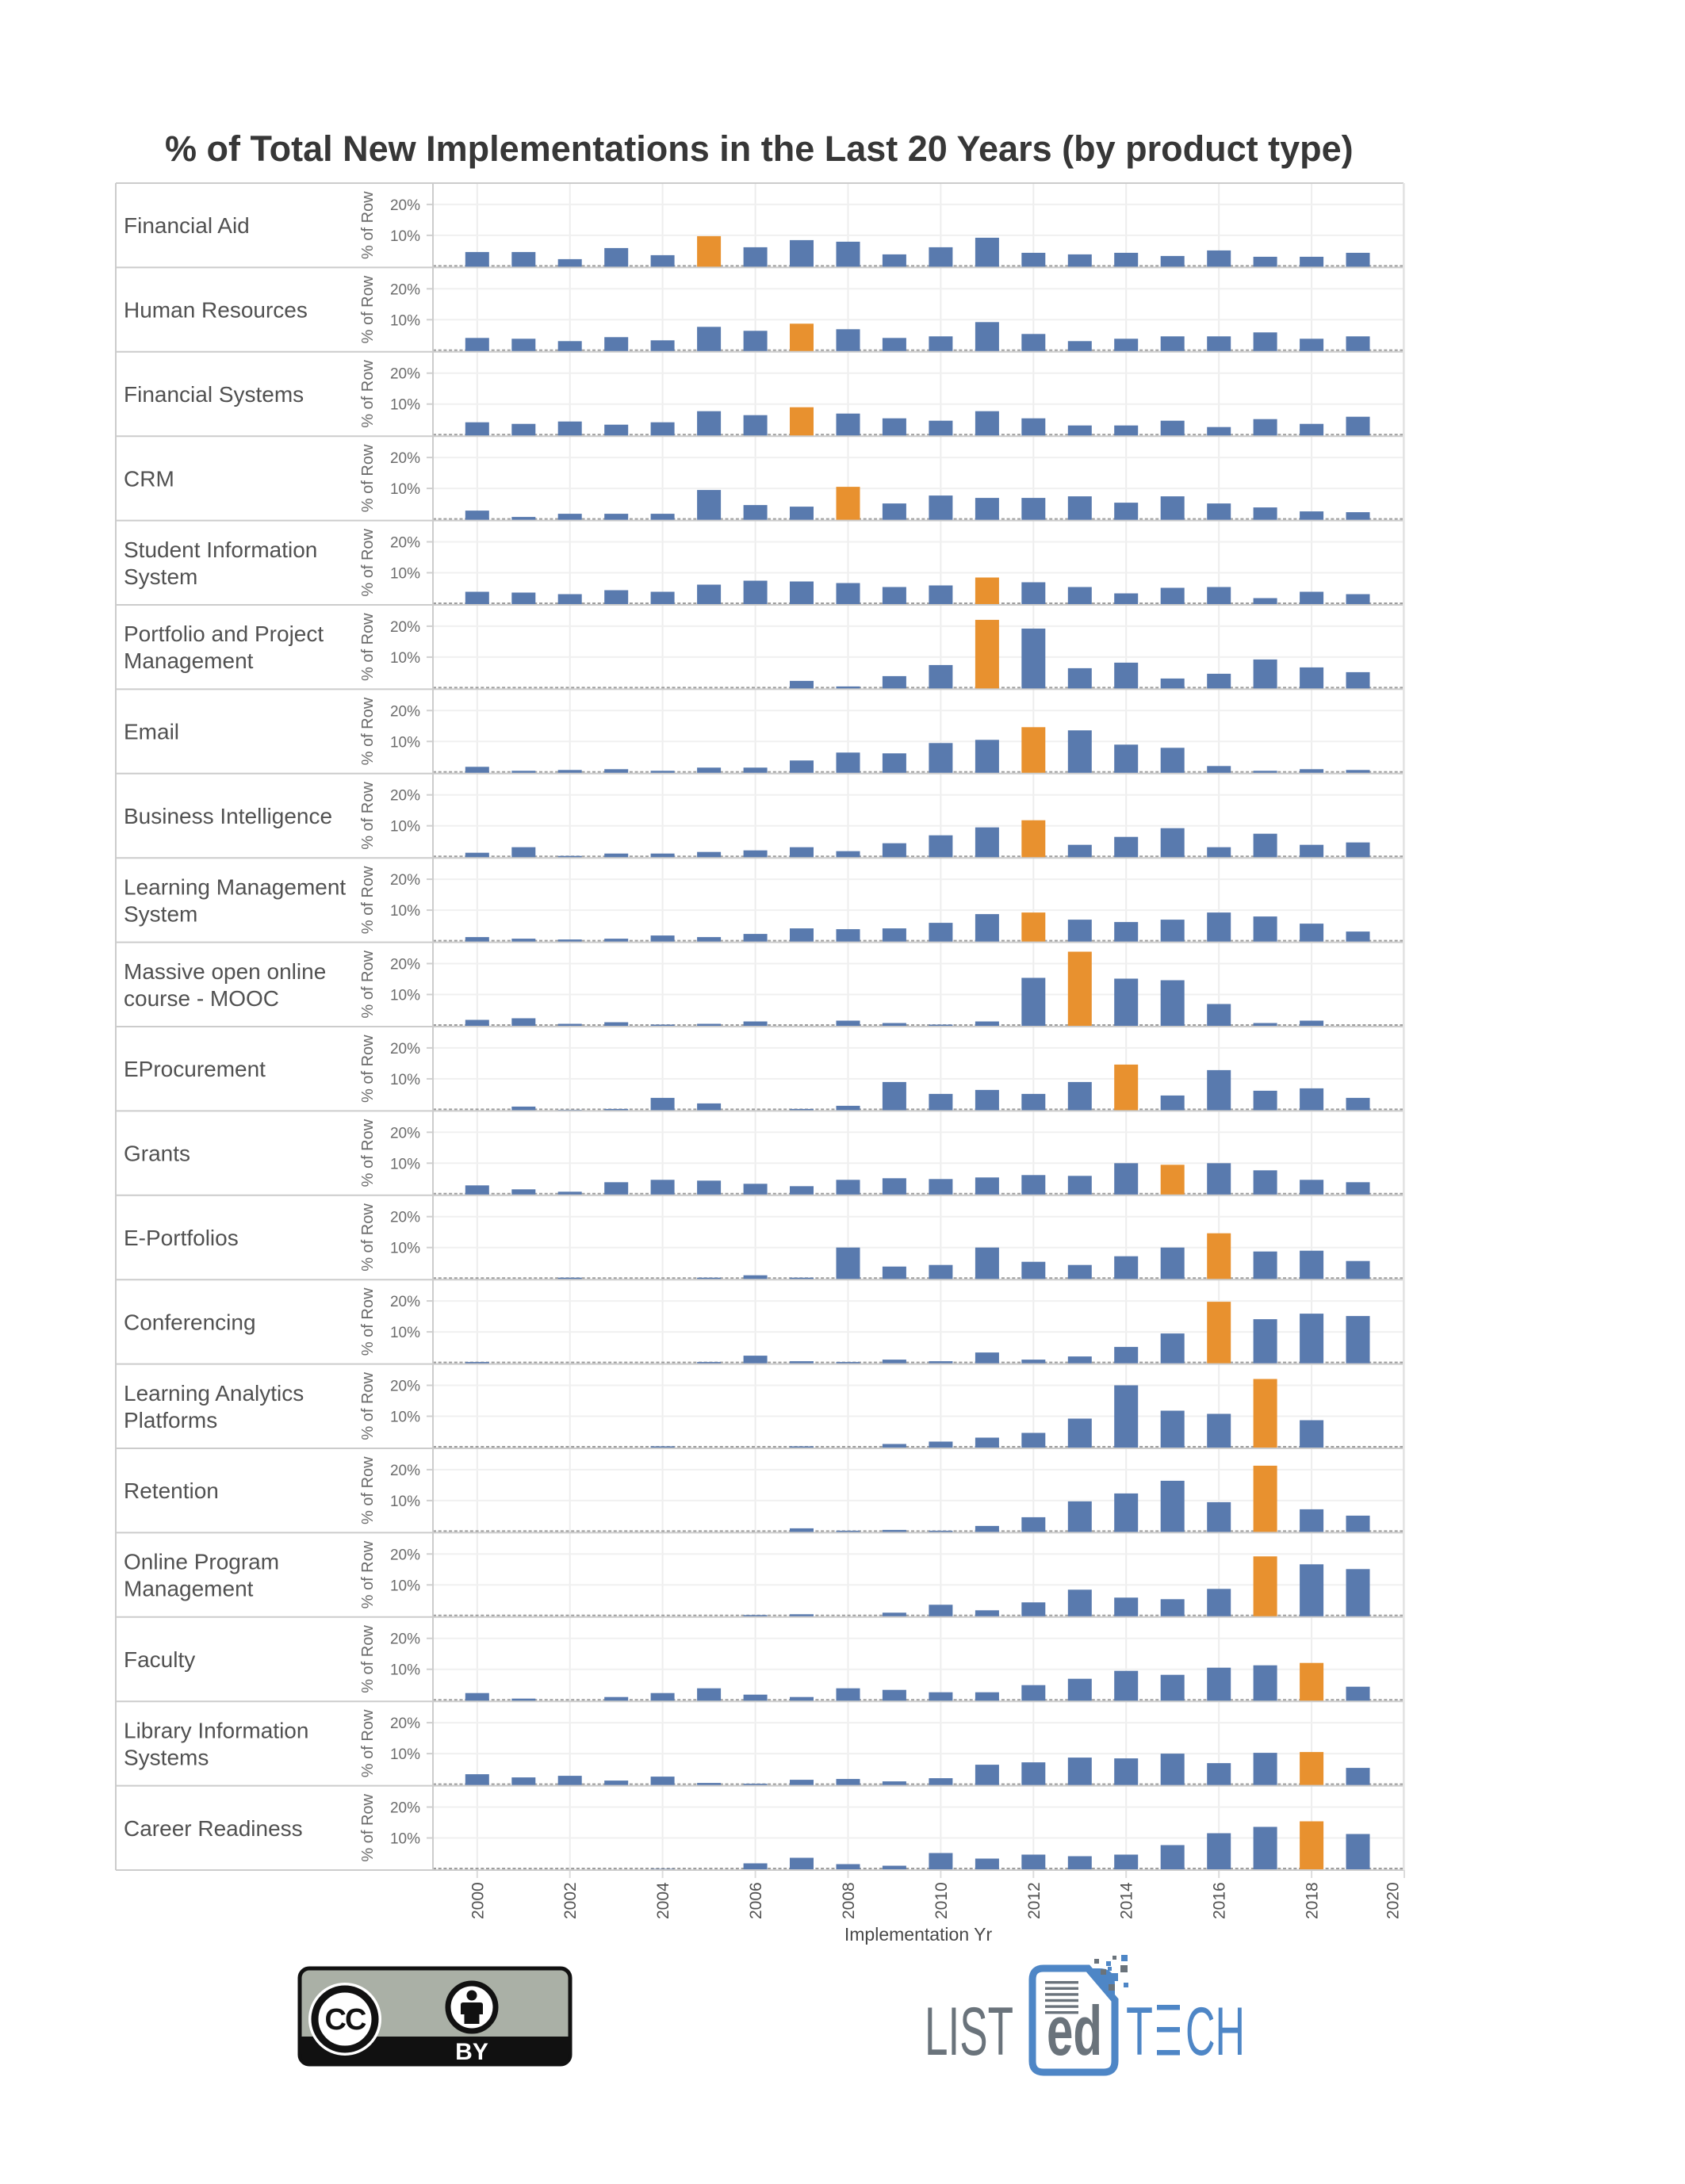  What do you see at coordinates (478, 1900) in the screenshot?
I see `svg-text: 2000` at bounding box center [478, 1900].